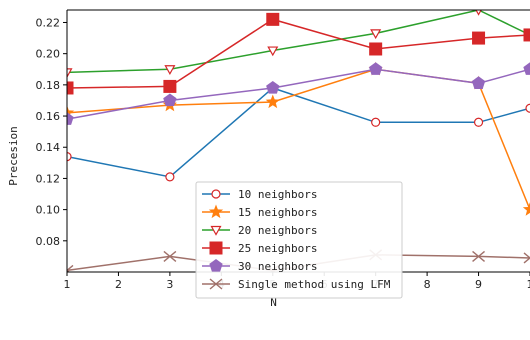 The image size is (530, 340). Describe the element at coordinates (48, 210) in the screenshot. I see `y-tick-label: 0.10` at that location.